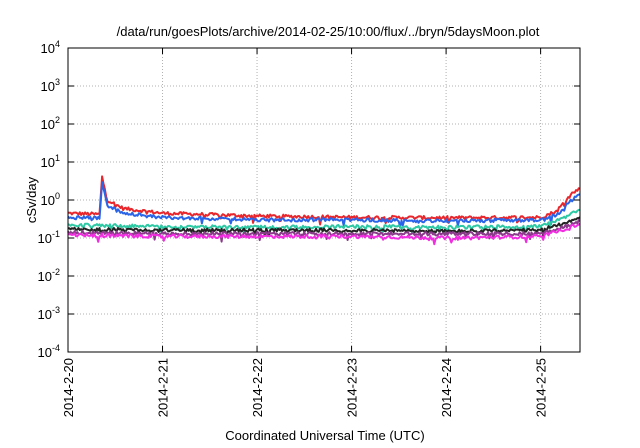  Describe the element at coordinates (49, 313) in the screenshot. I see `y-tick-label: 10⁻³` at that location.